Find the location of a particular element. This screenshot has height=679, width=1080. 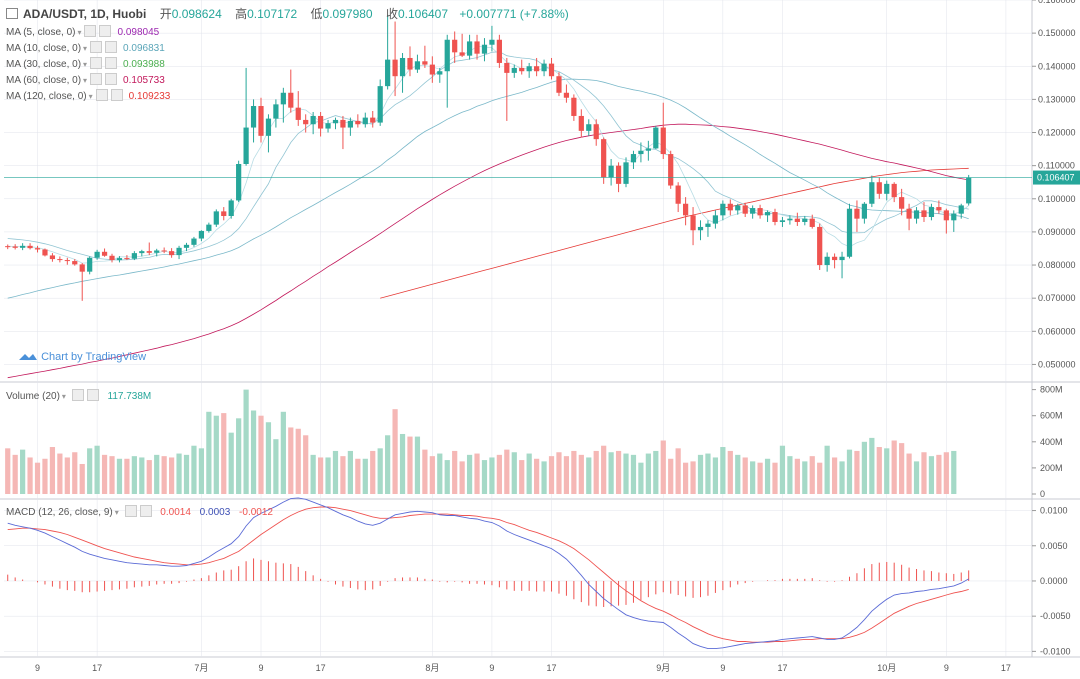

close-label: 收 is located at coordinates (391, 14).